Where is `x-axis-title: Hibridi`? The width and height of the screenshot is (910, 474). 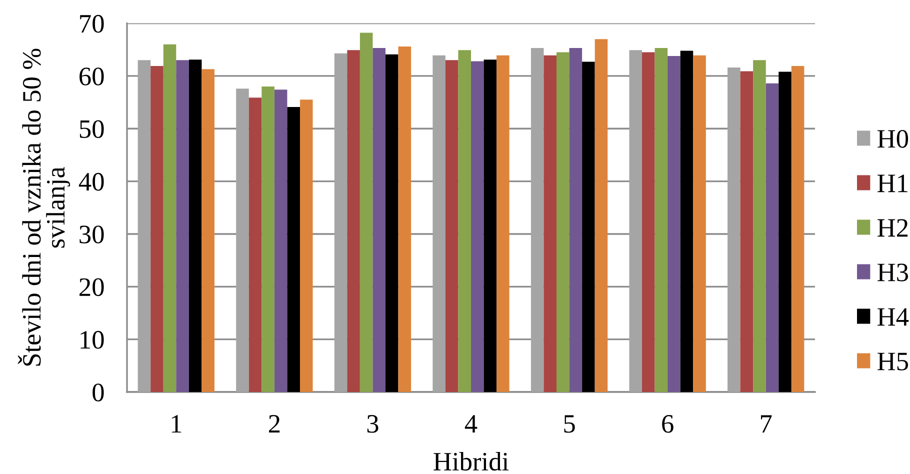
x-axis-title: Hibridi is located at coordinates (471, 461).